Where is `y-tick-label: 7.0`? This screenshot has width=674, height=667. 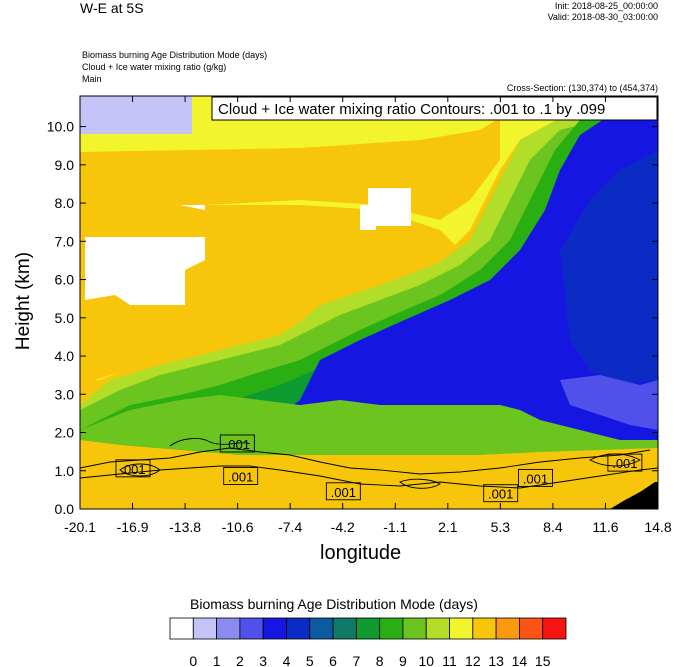
y-tick-label: 7.0 is located at coordinates (65, 241).